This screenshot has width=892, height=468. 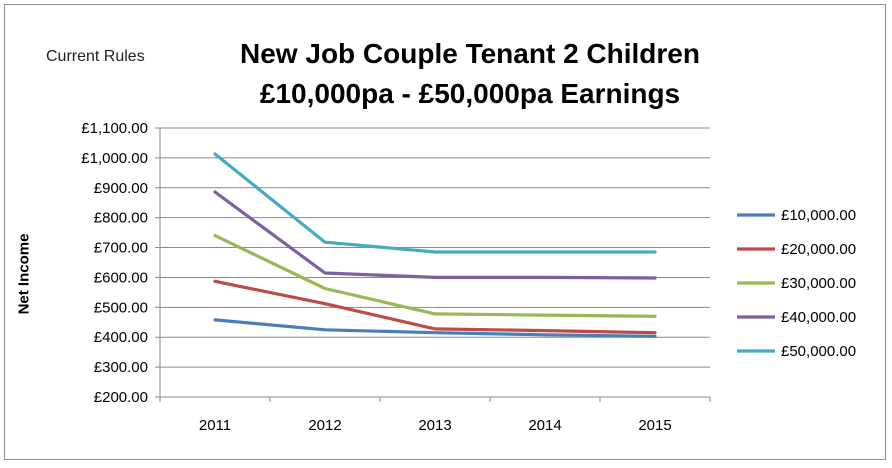 I want to click on legend-label-2: £20,000.00, so click(x=818, y=249).